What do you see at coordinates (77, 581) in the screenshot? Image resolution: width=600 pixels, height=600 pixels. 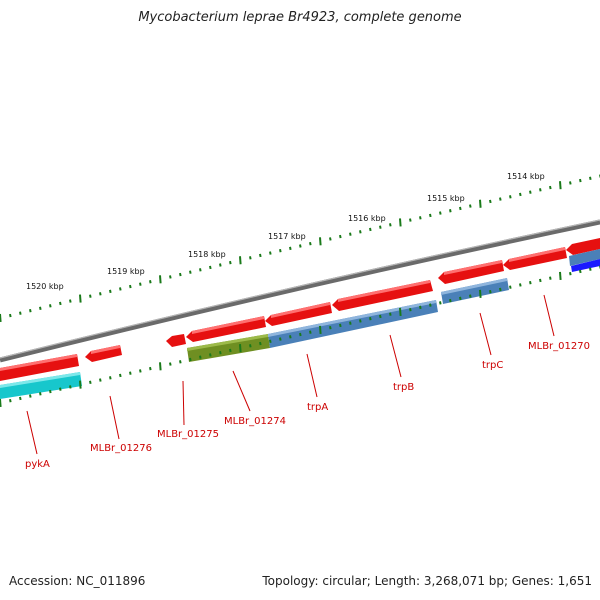 I see `accession-text: Accession: NC_011896` at bounding box center [77, 581].